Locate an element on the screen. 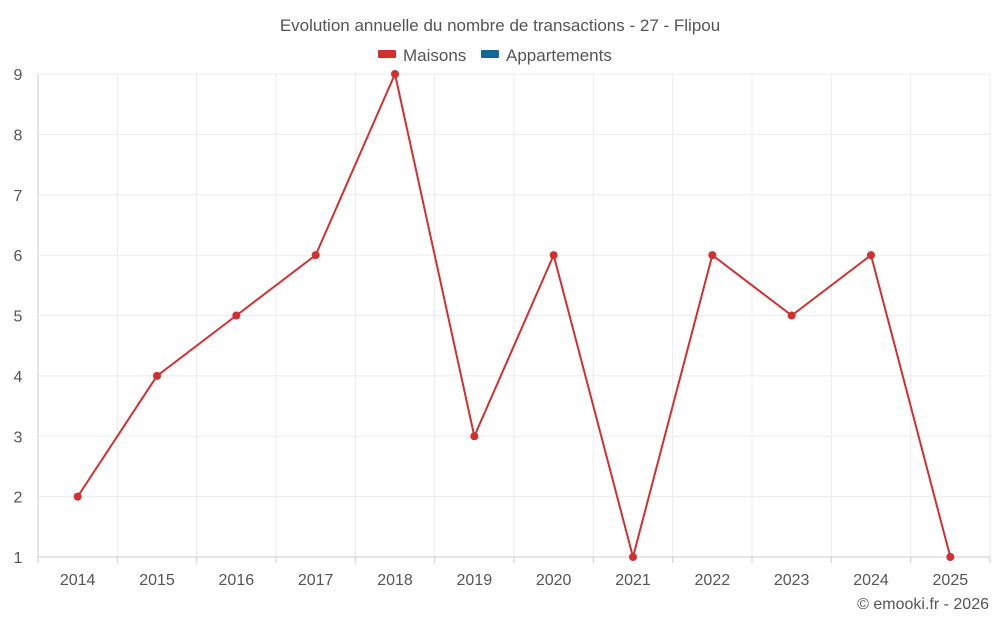  x-tick-label-2020: 2020 is located at coordinates (554, 580).